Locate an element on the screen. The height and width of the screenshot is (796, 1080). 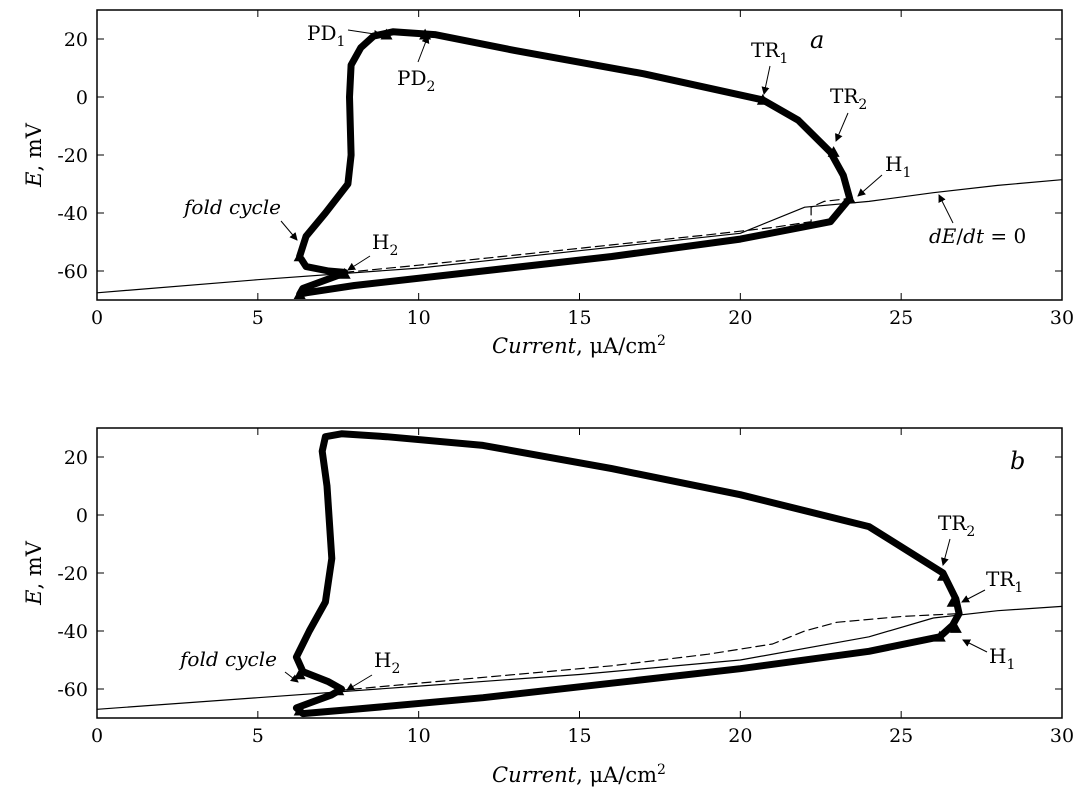
annotation-tr1: TR1 is located at coordinates (769, 66).